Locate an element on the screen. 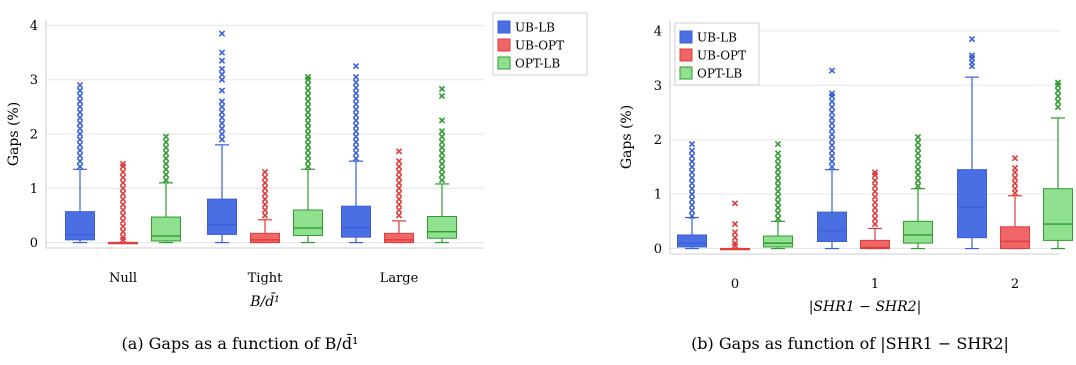  y-tick-label: 1 is located at coordinates (34, 189).